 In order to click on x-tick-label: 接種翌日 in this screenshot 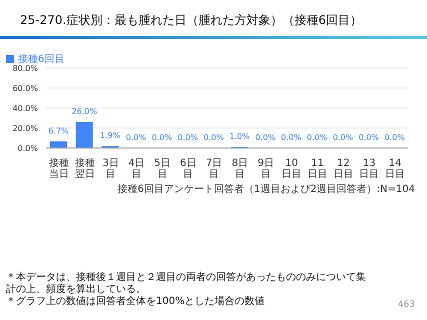, I will do `click(84, 168)`.